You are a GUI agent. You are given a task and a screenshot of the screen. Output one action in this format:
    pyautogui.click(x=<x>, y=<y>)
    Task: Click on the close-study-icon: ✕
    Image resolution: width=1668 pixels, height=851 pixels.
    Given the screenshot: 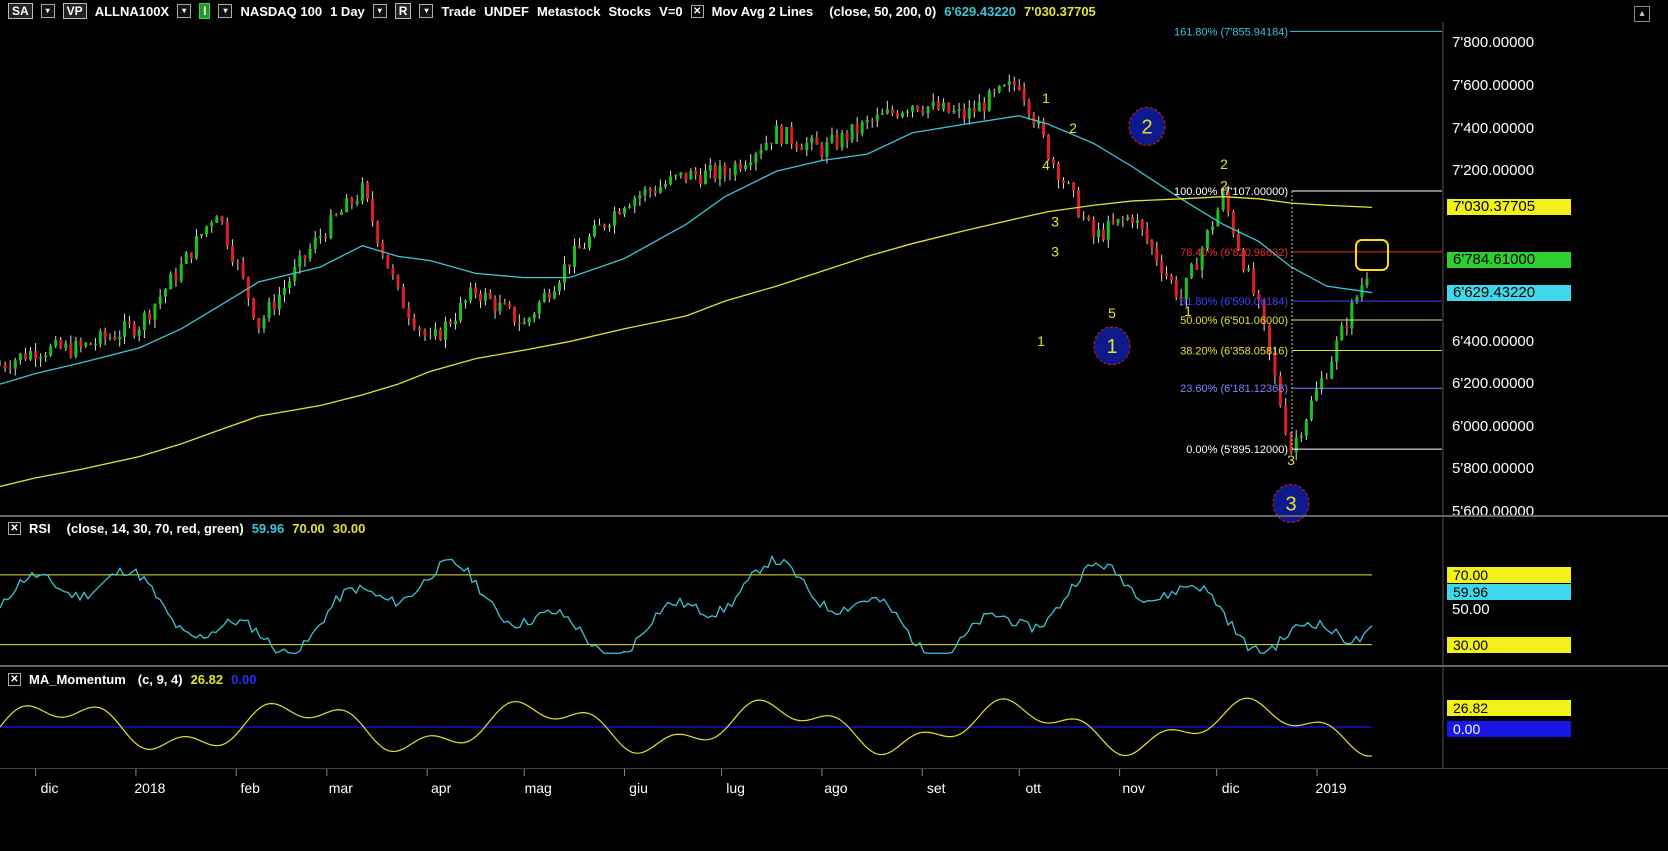 What is the action you would take?
    pyautogui.click(x=697, y=11)
    